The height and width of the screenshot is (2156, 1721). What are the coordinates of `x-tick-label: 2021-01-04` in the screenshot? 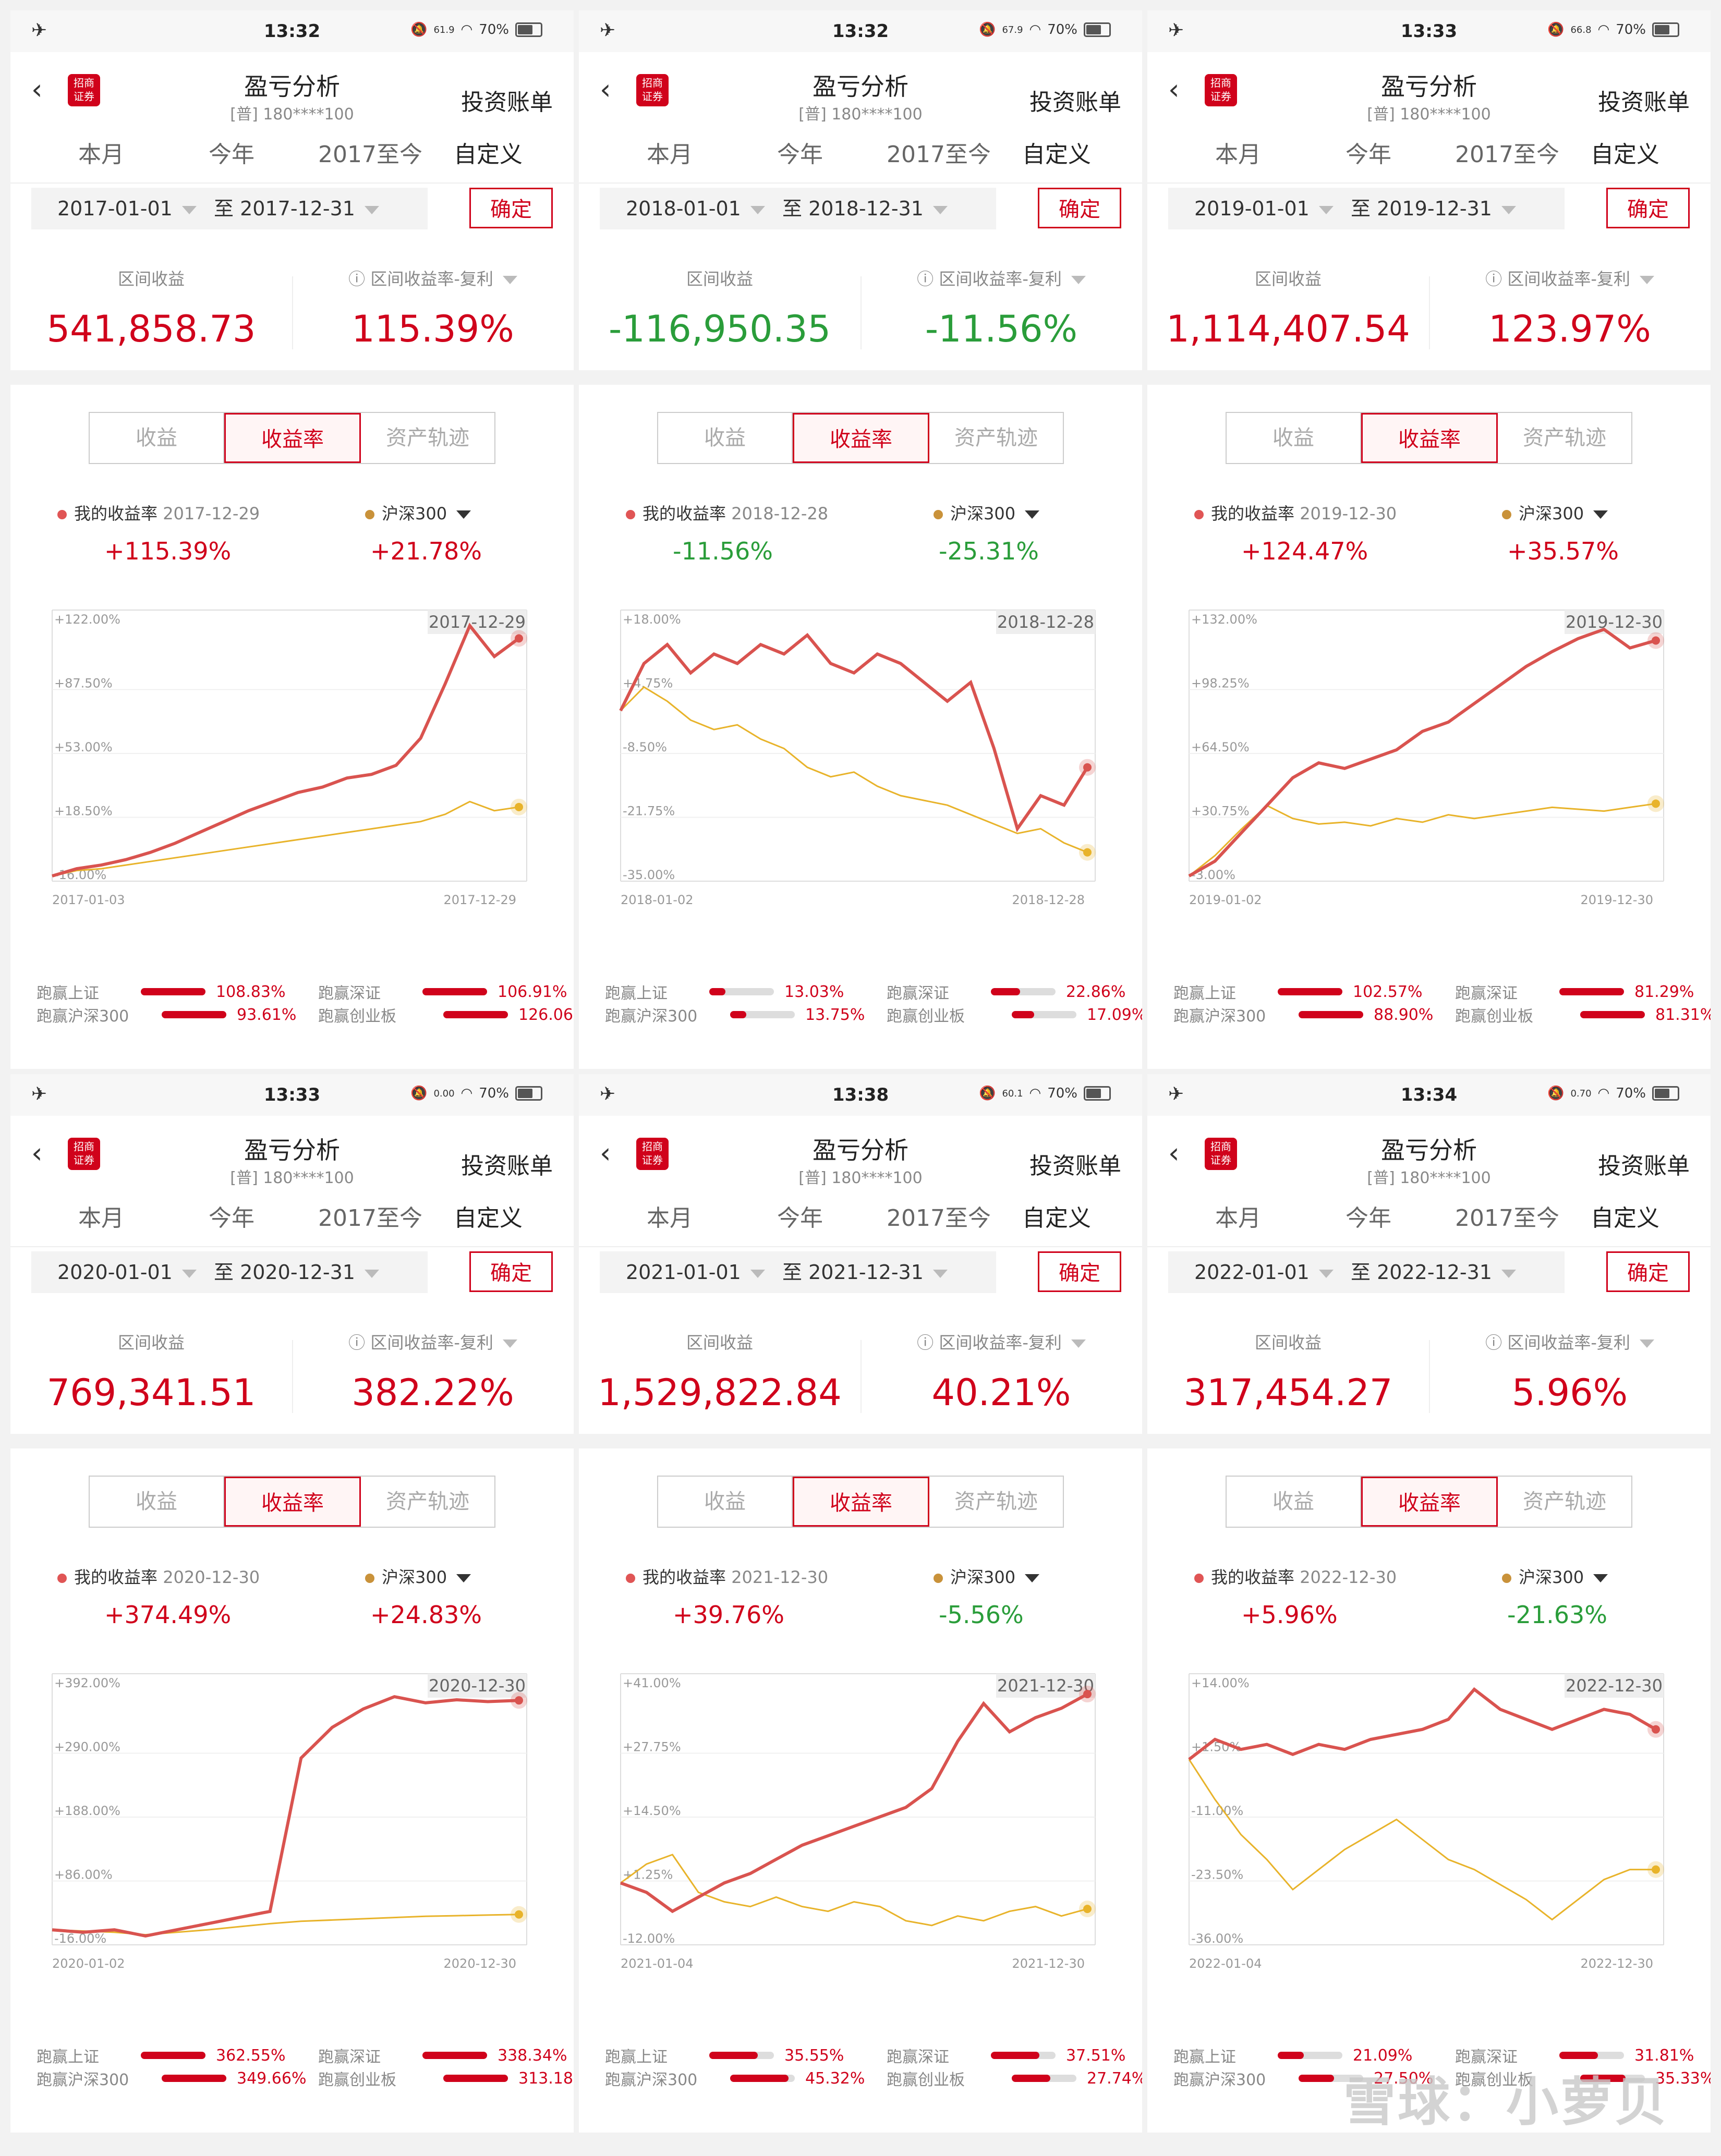 It's located at (657, 1963).